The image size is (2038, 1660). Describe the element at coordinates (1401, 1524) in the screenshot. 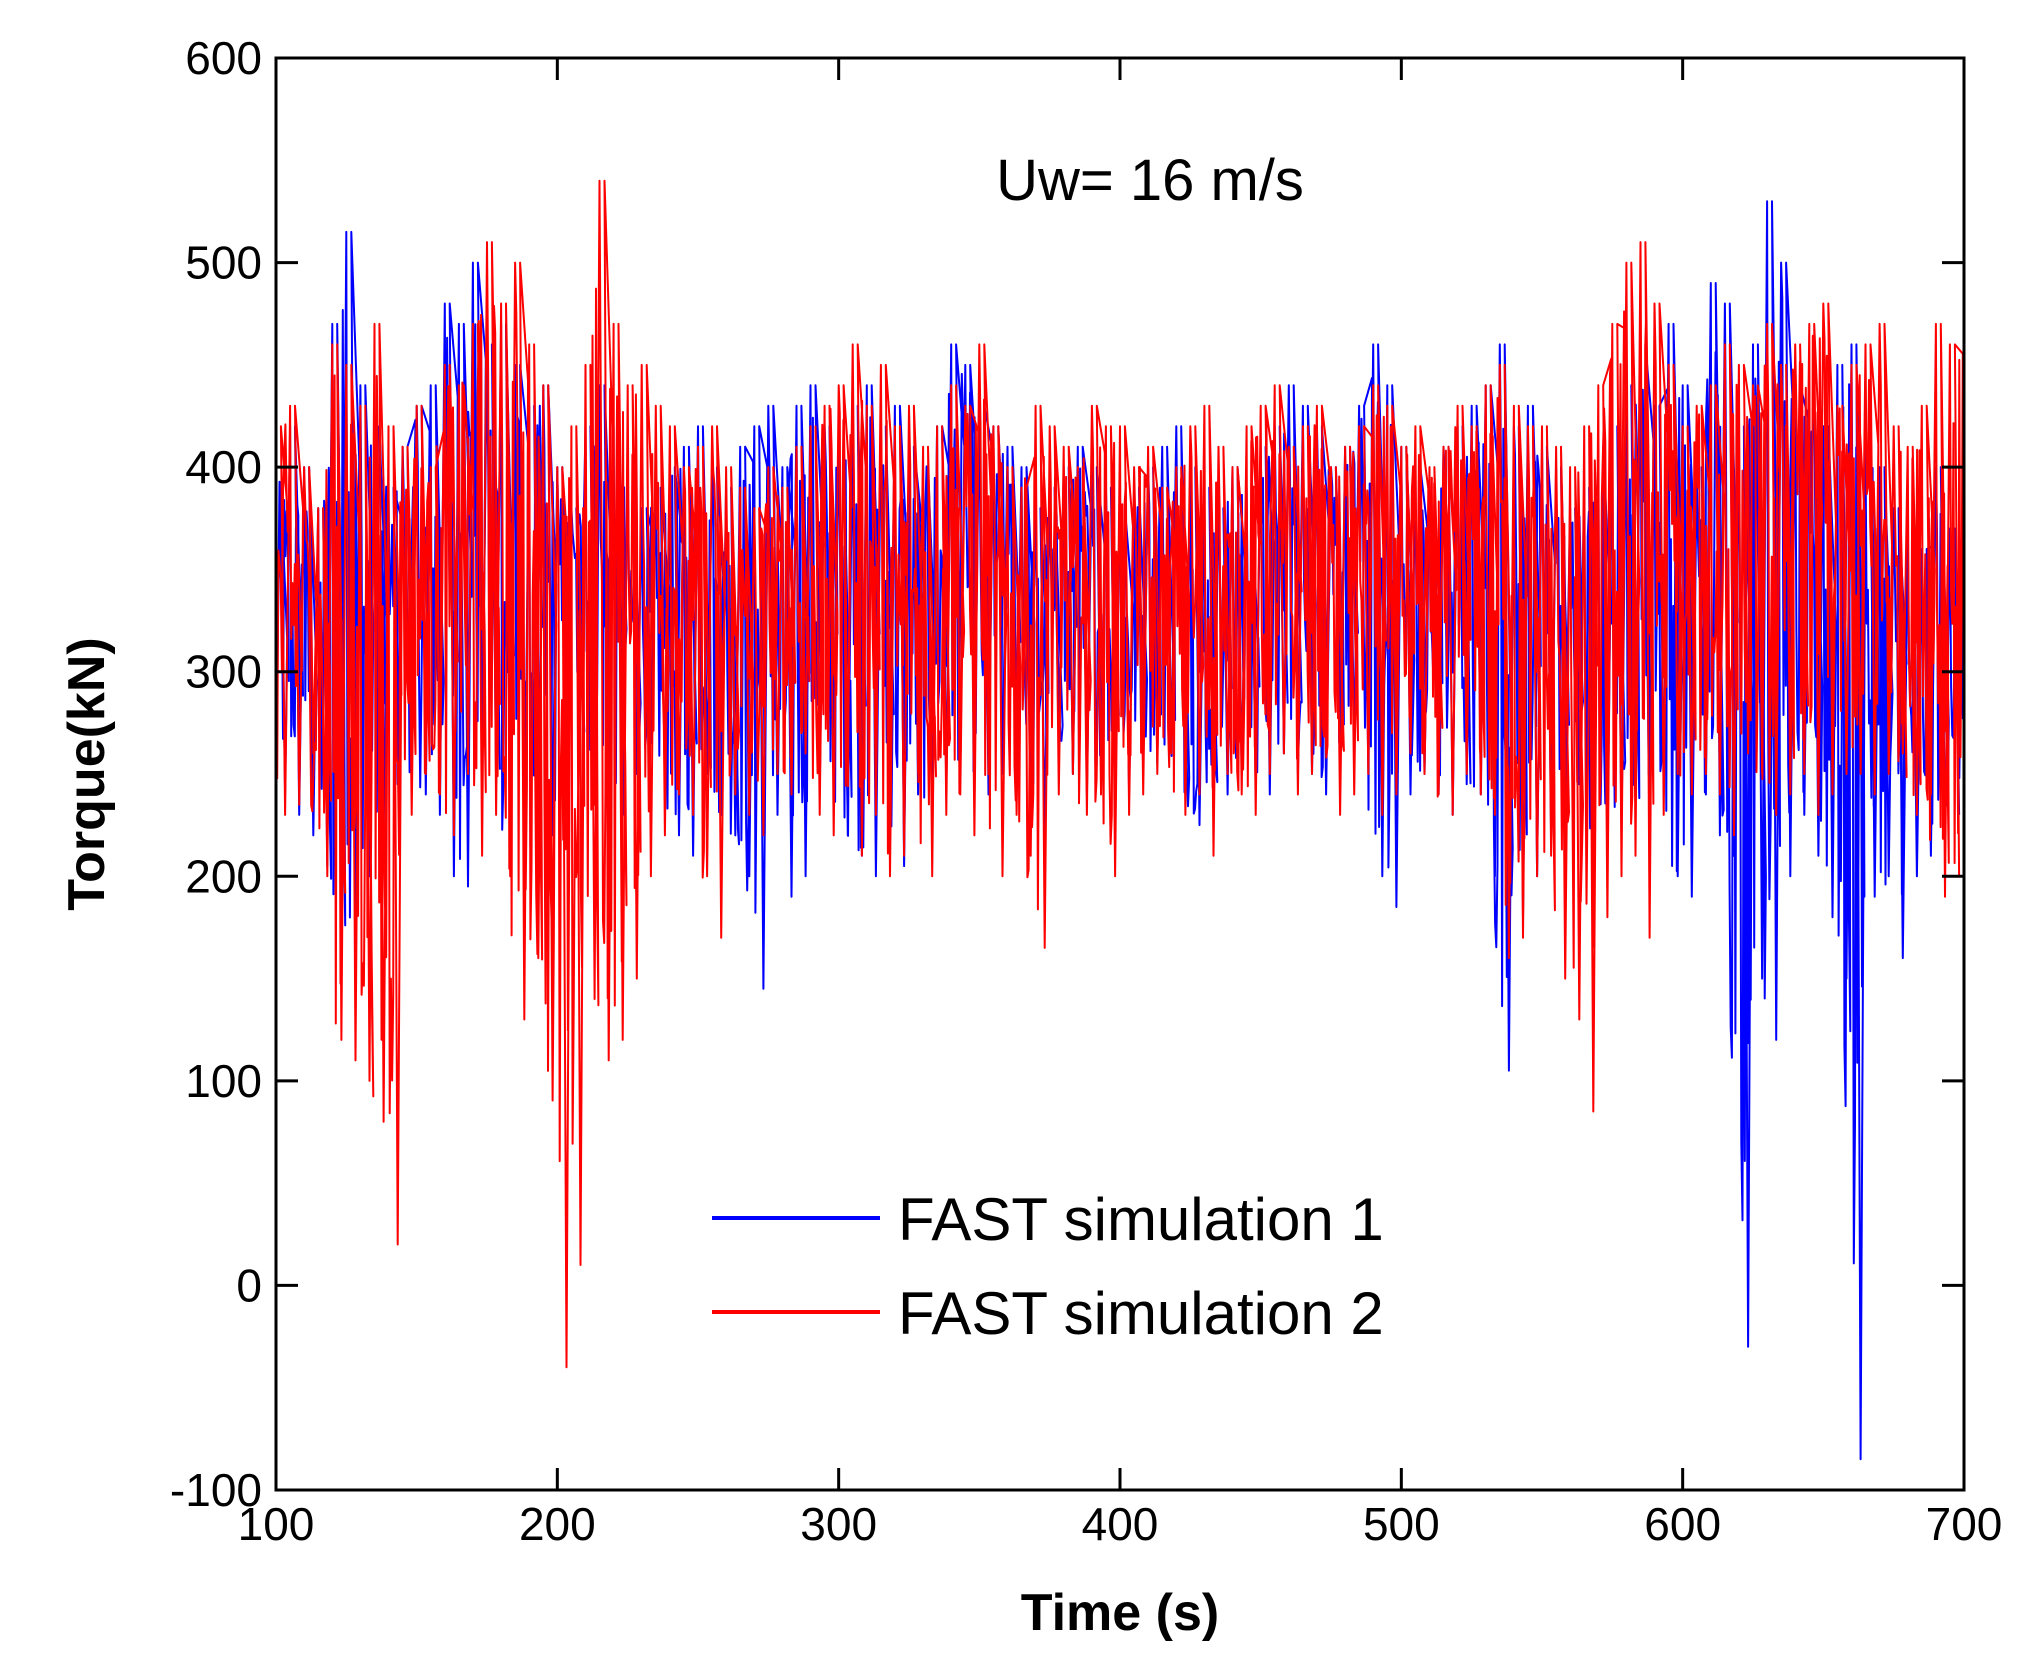

I see `x-tick-label: 500` at that location.